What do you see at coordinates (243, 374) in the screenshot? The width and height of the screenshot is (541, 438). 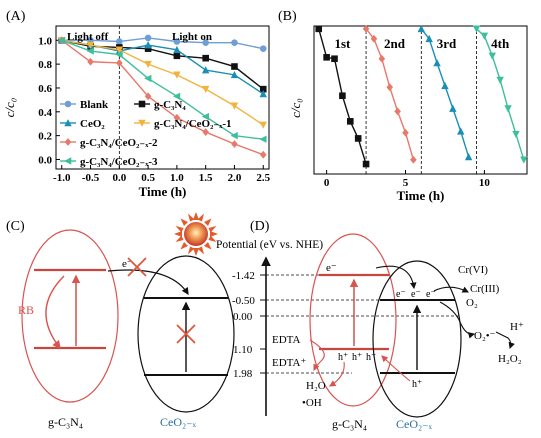 I see `potential-tick: 1.98` at bounding box center [243, 374].